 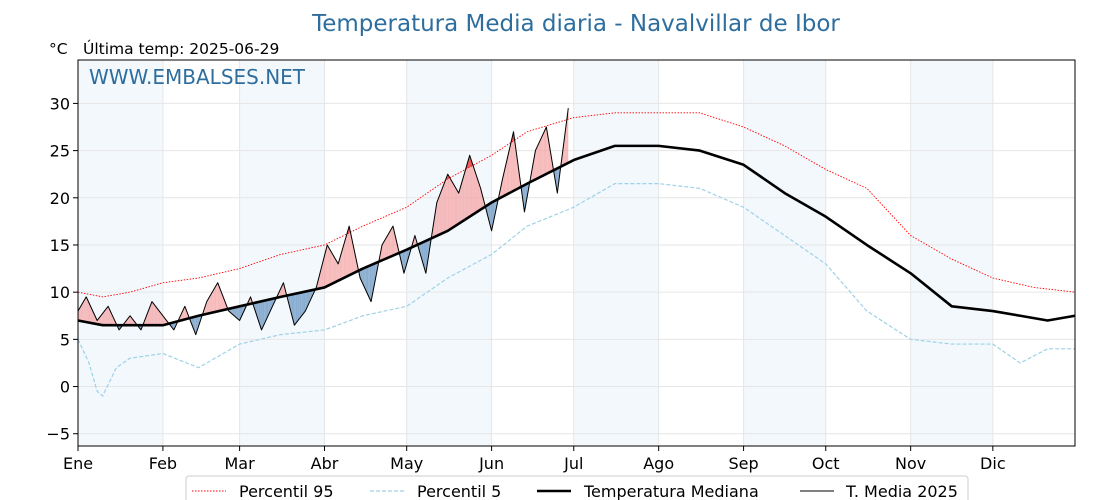 What do you see at coordinates (573, 463) in the screenshot?
I see `x-tick-label: Jul` at bounding box center [573, 463].